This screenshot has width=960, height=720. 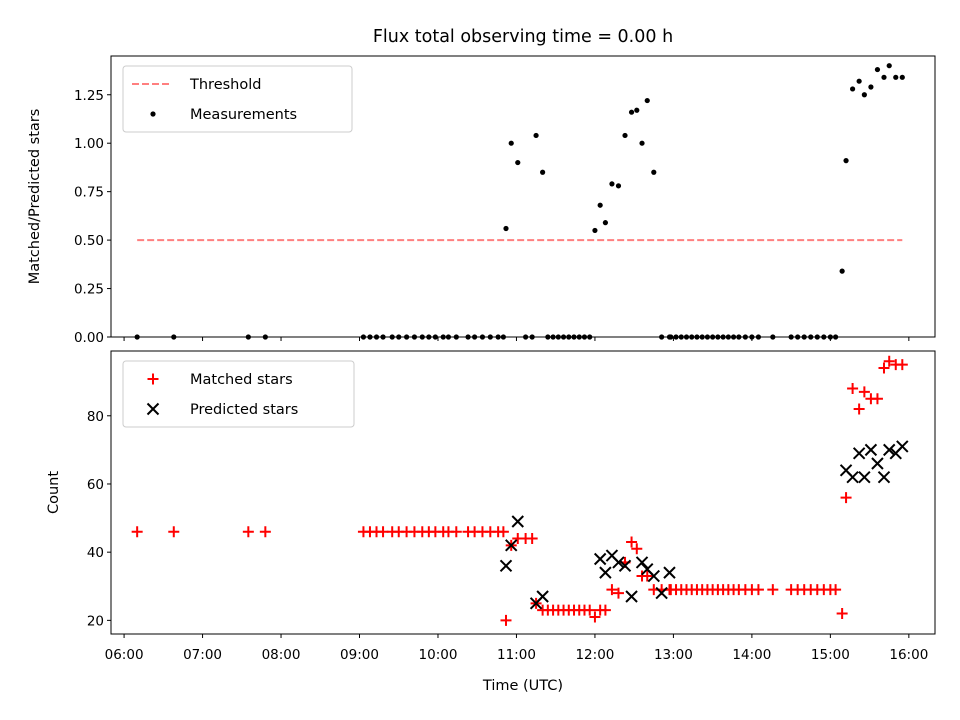 I want to click on legend-label: Threshold, so click(x=225, y=85).